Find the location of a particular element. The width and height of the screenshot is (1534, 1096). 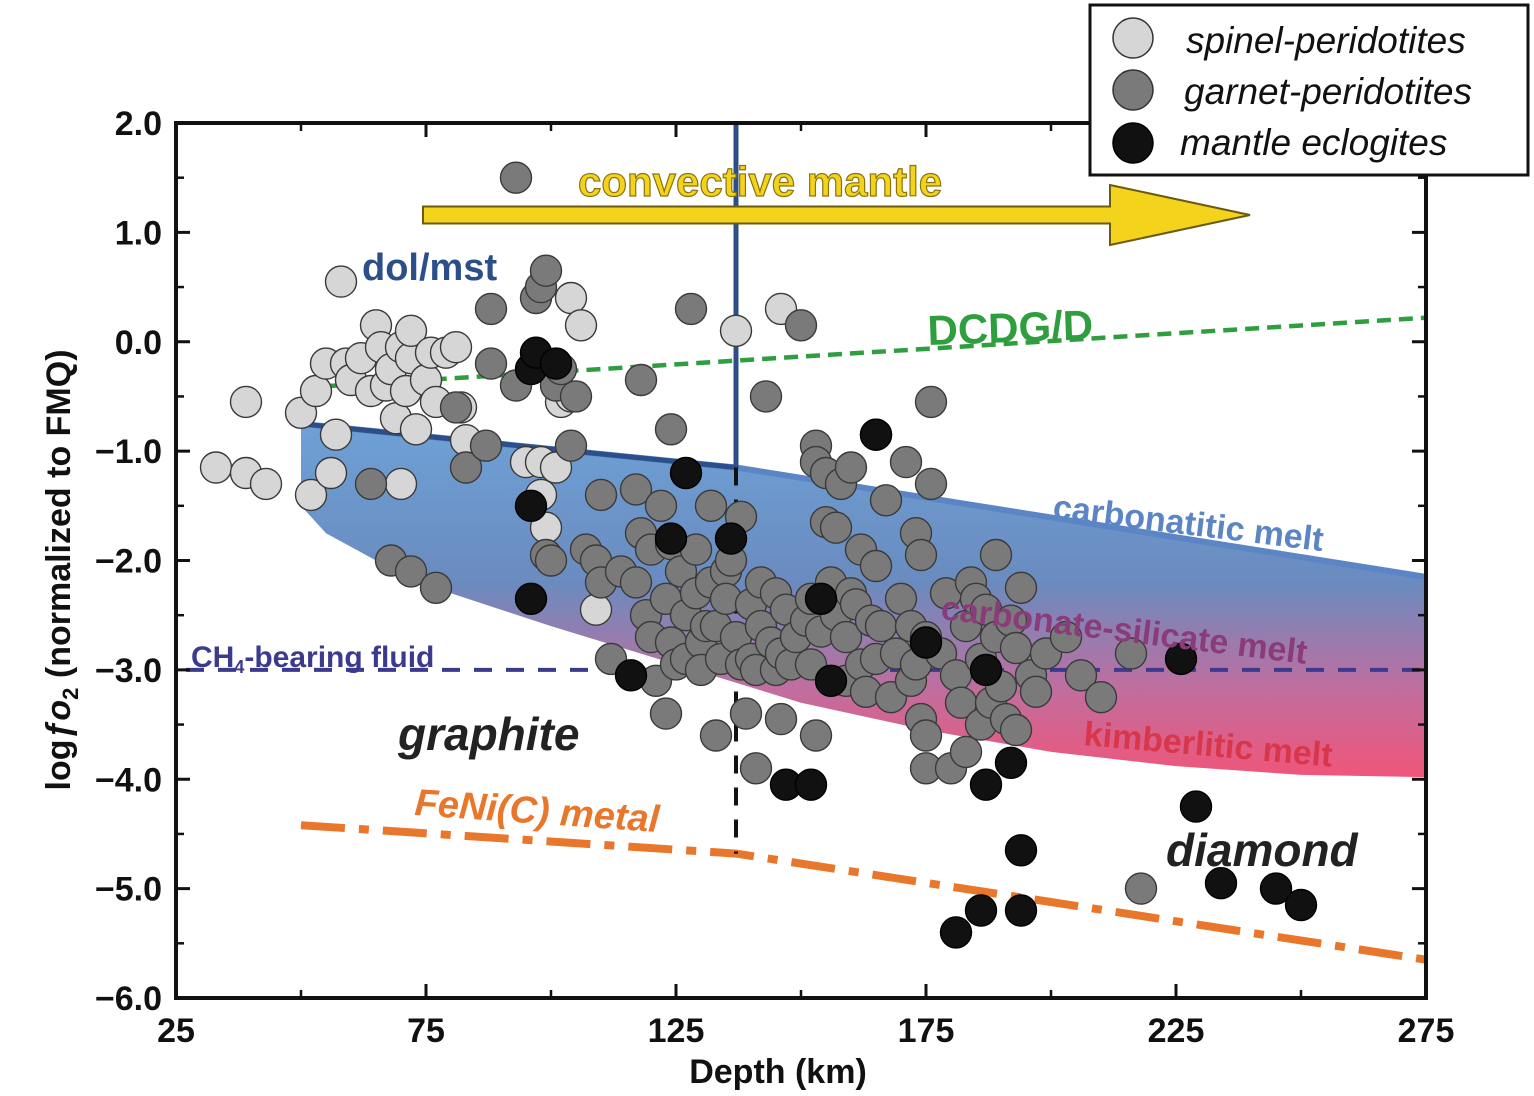

legend-marker-eclogite is located at coordinates (1133, 143).